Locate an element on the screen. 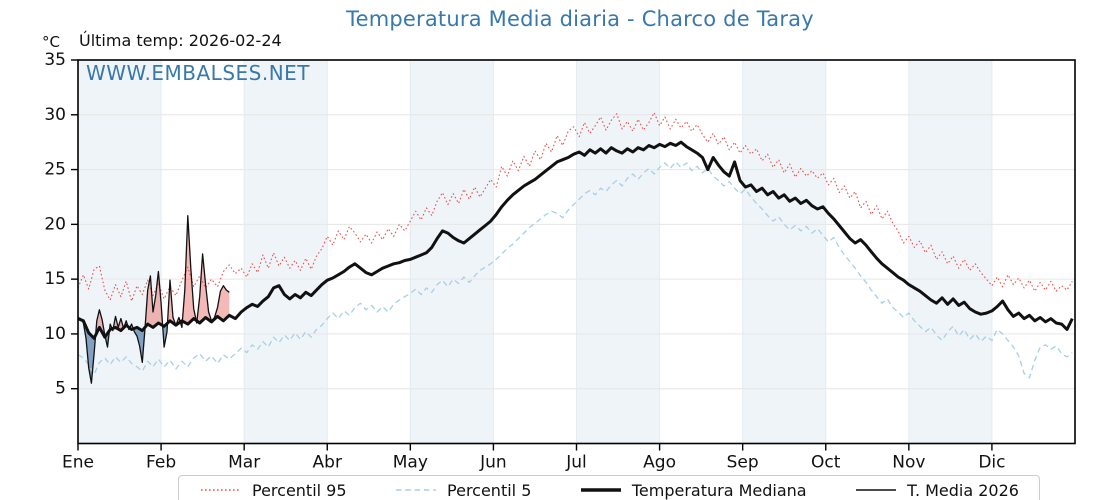 This screenshot has width=1120, height=500. last-temp-annotation: Última temp: 2026-02-24 is located at coordinates (180, 40).